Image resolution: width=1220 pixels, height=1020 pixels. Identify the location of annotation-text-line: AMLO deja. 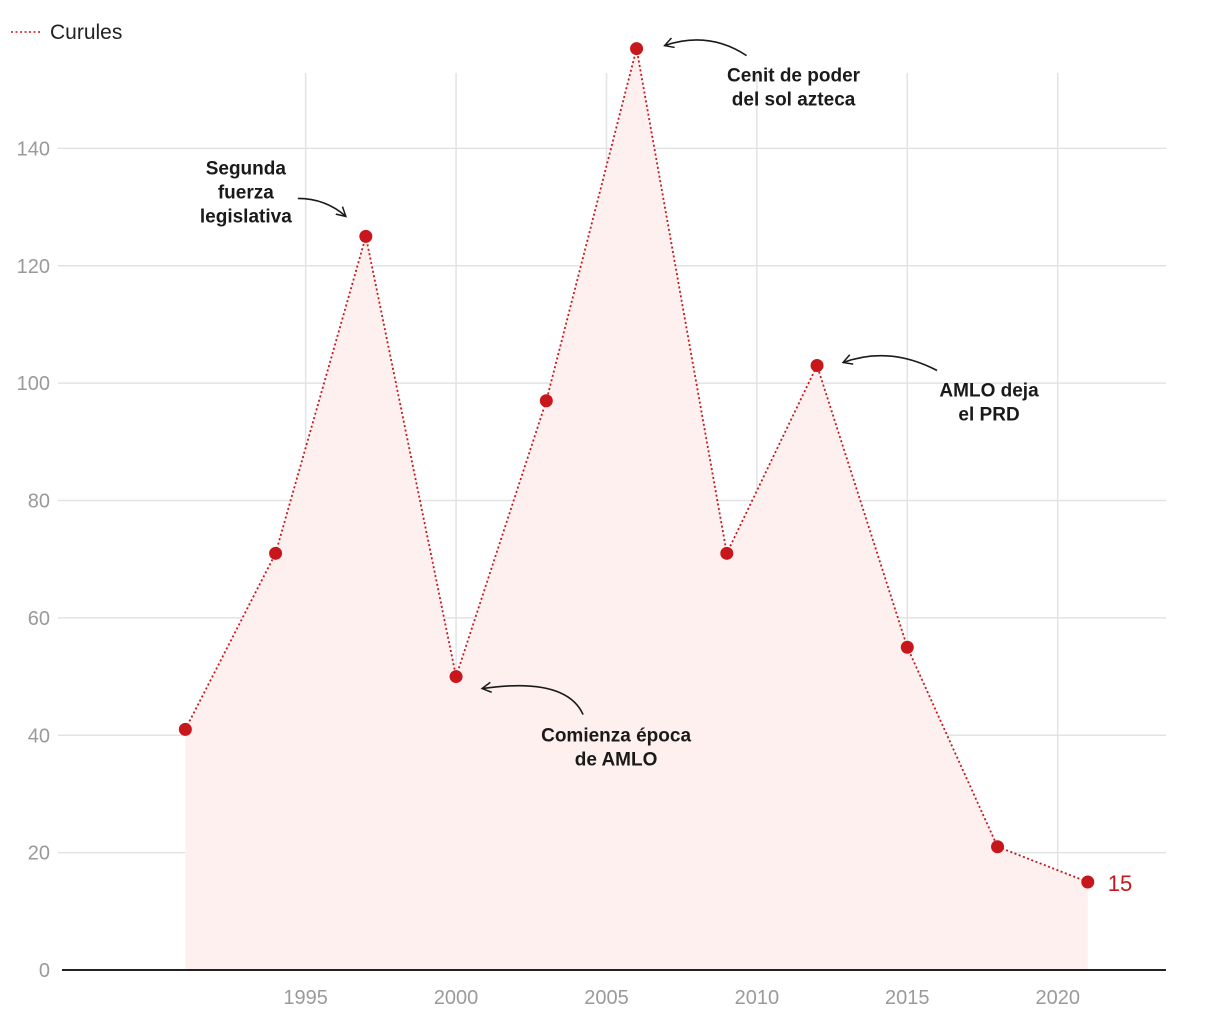
(989, 391).